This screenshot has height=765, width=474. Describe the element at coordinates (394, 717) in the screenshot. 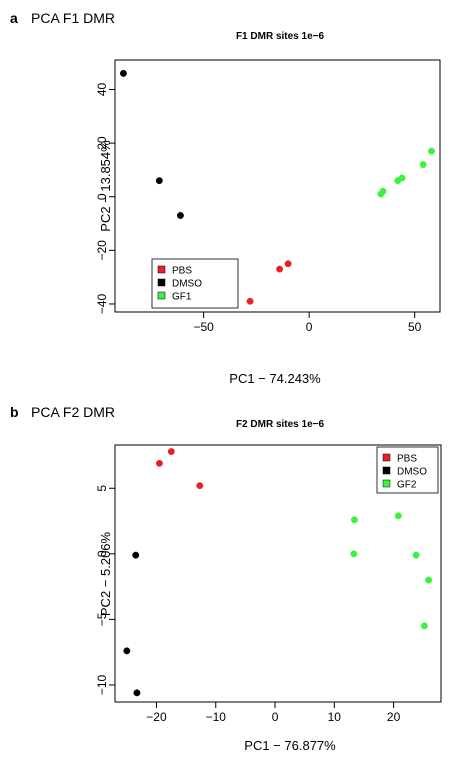

I see `x-tick-label: 20` at that location.